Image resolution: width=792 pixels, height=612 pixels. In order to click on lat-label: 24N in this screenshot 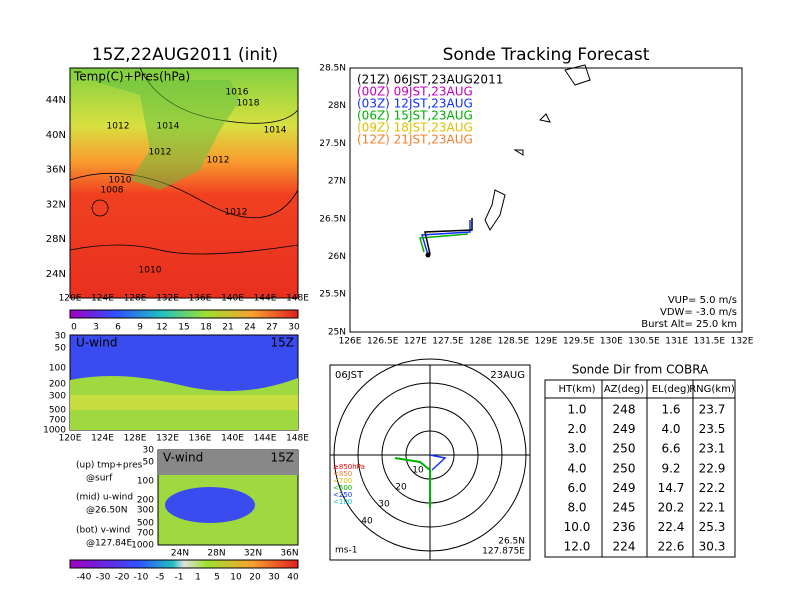, I will do `click(180, 554)`.